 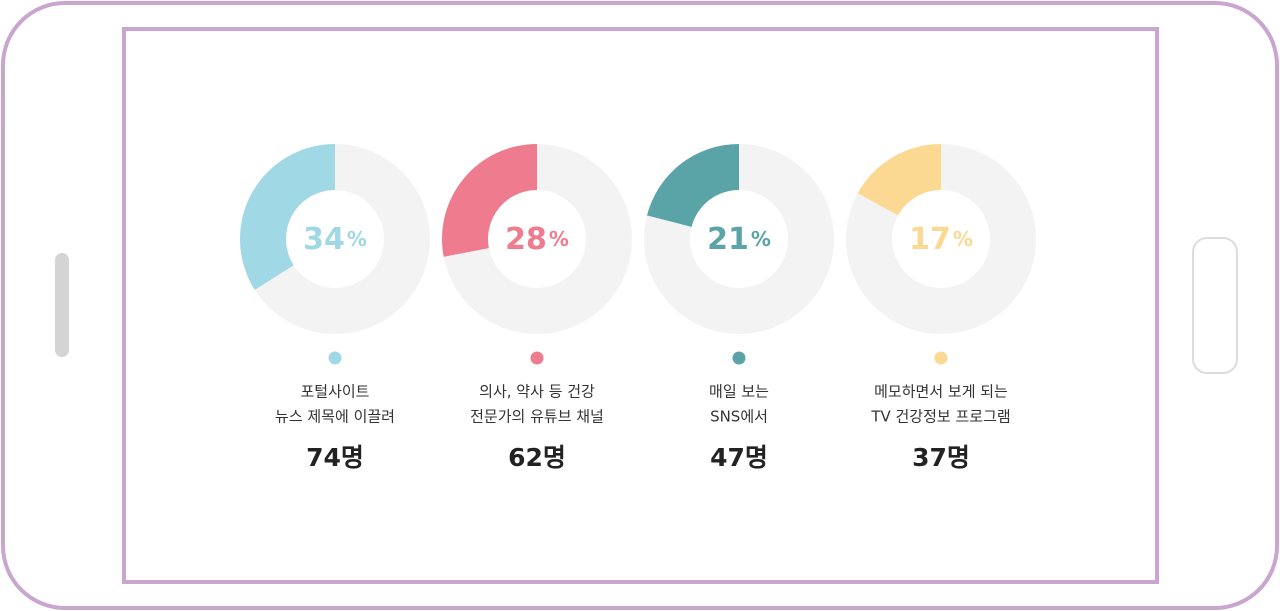 What do you see at coordinates (526, 239) in the screenshot?
I see `number: 28` at bounding box center [526, 239].